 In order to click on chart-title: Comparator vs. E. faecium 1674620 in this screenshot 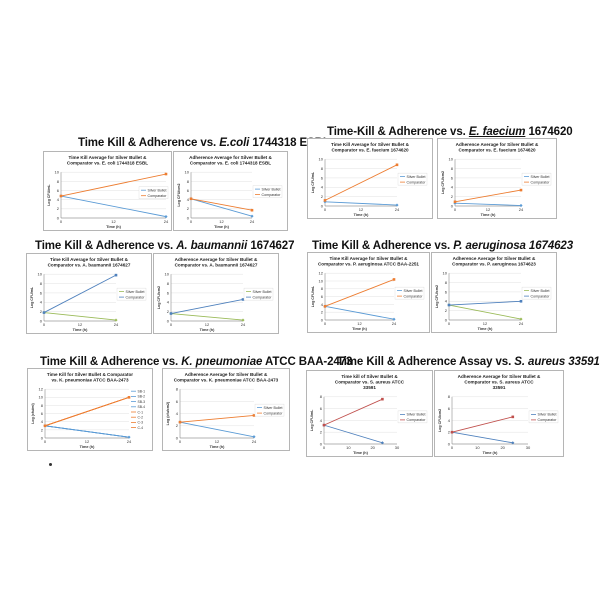, I will do `click(370, 150)`.